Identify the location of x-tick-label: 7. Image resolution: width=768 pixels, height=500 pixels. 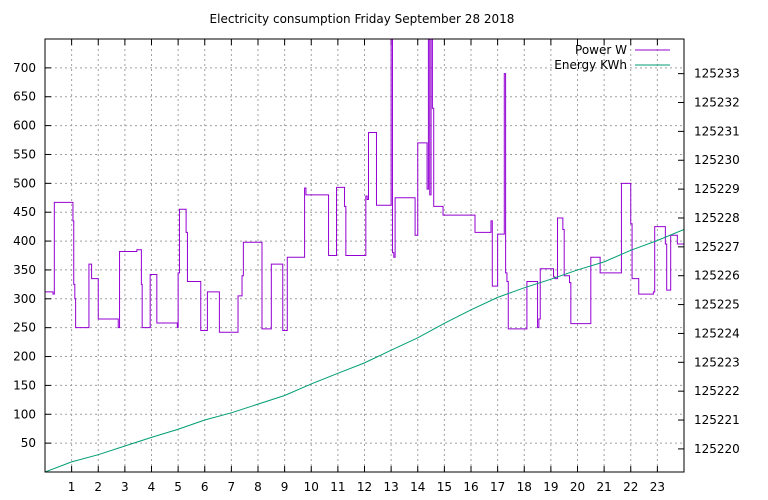
(232, 487).